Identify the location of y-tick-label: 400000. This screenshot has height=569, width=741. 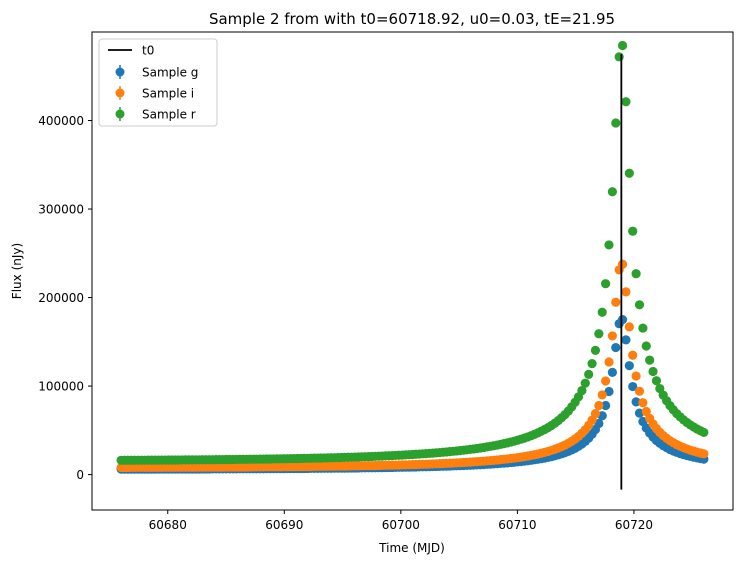
(61, 121).